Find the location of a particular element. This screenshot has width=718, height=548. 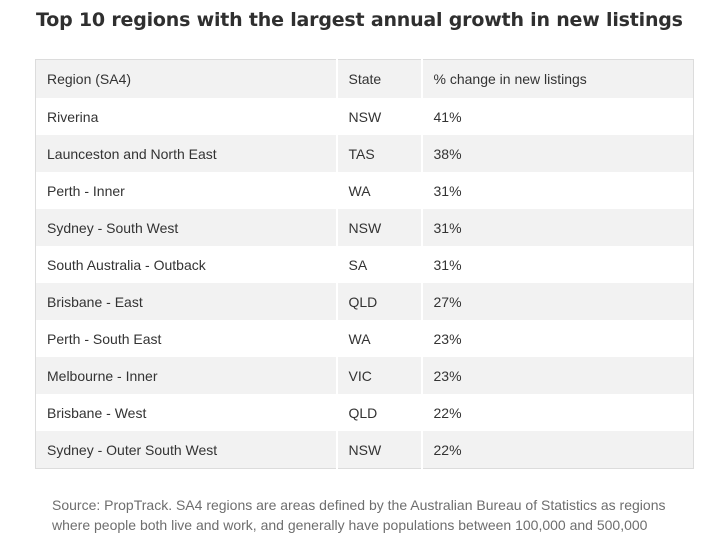

column-header-state: State is located at coordinates (378, 78).